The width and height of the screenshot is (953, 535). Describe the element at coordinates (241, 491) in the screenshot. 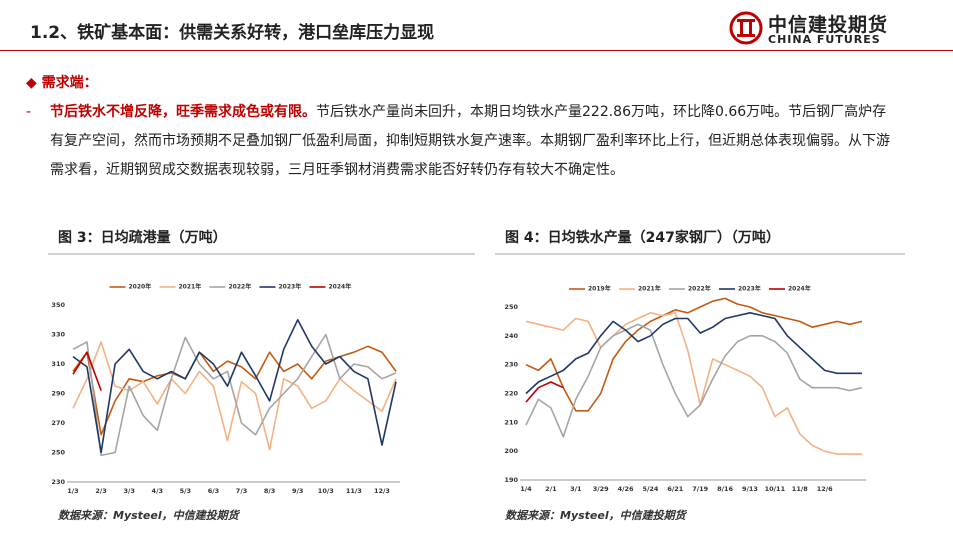

I see `x-tick-label: 7/3` at that location.